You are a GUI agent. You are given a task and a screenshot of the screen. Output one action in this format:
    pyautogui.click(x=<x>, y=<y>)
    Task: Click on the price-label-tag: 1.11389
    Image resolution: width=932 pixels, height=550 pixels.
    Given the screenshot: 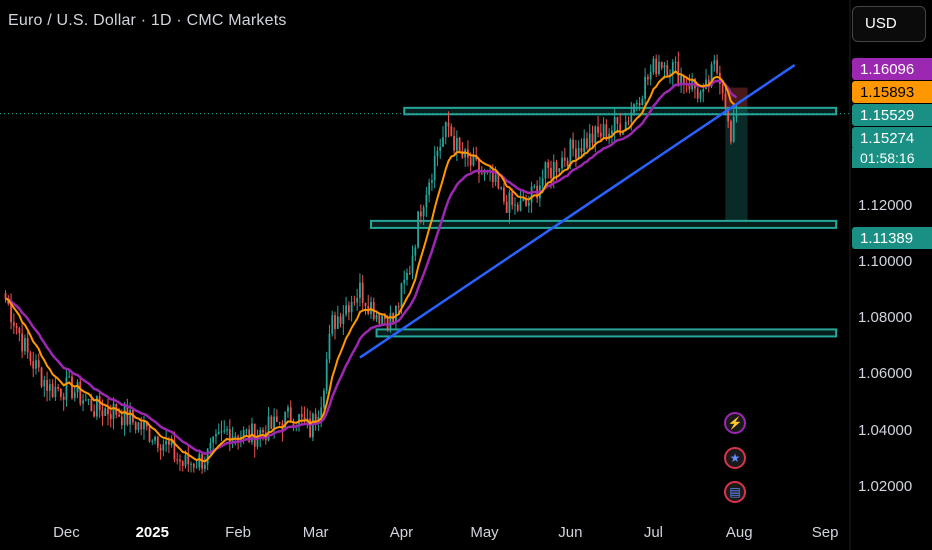 What is the action you would take?
    pyautogui.click(x=892, y=238)
    